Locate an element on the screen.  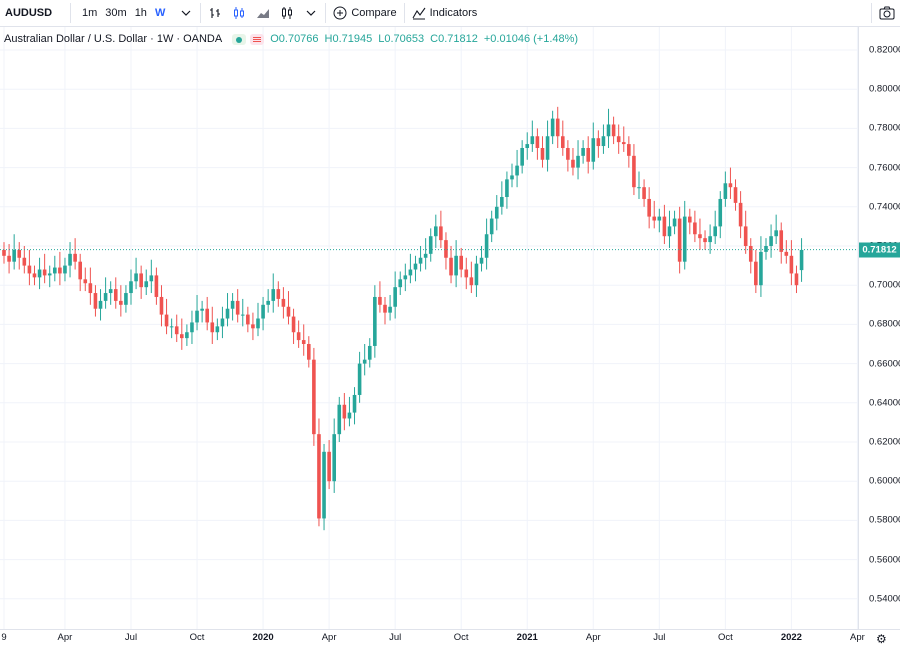
legend-settings is located at coordinates (257, 39).